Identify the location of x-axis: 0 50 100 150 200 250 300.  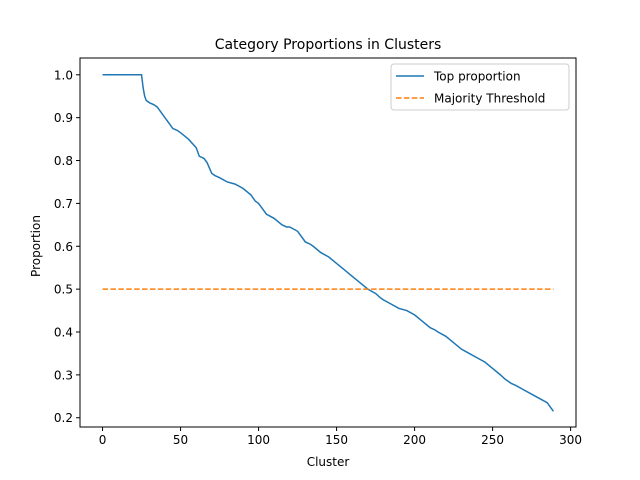
(340, 437).